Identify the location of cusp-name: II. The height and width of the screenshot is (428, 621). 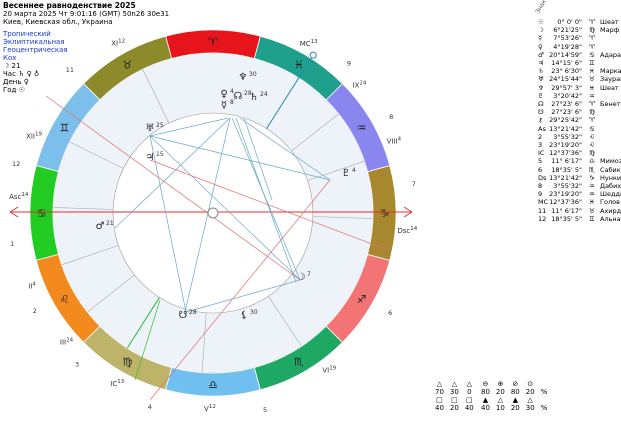
(30, 287).